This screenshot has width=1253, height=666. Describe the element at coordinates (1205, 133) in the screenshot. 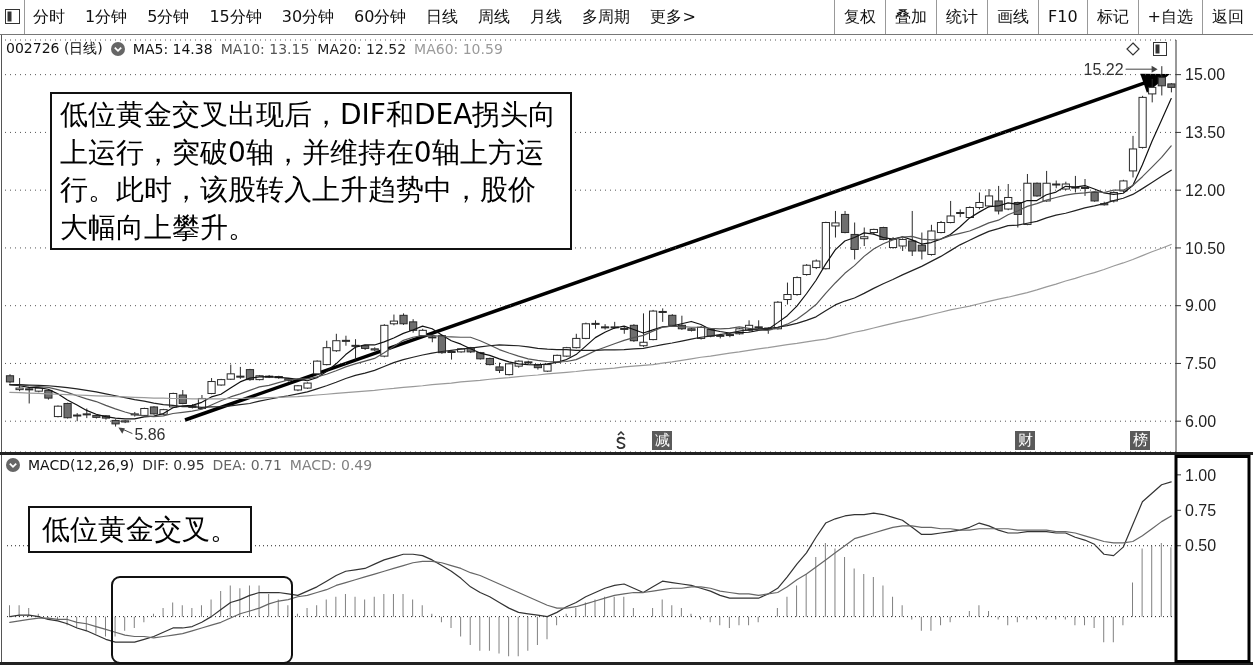

I see `y-tick-label: 13.50` at that location.